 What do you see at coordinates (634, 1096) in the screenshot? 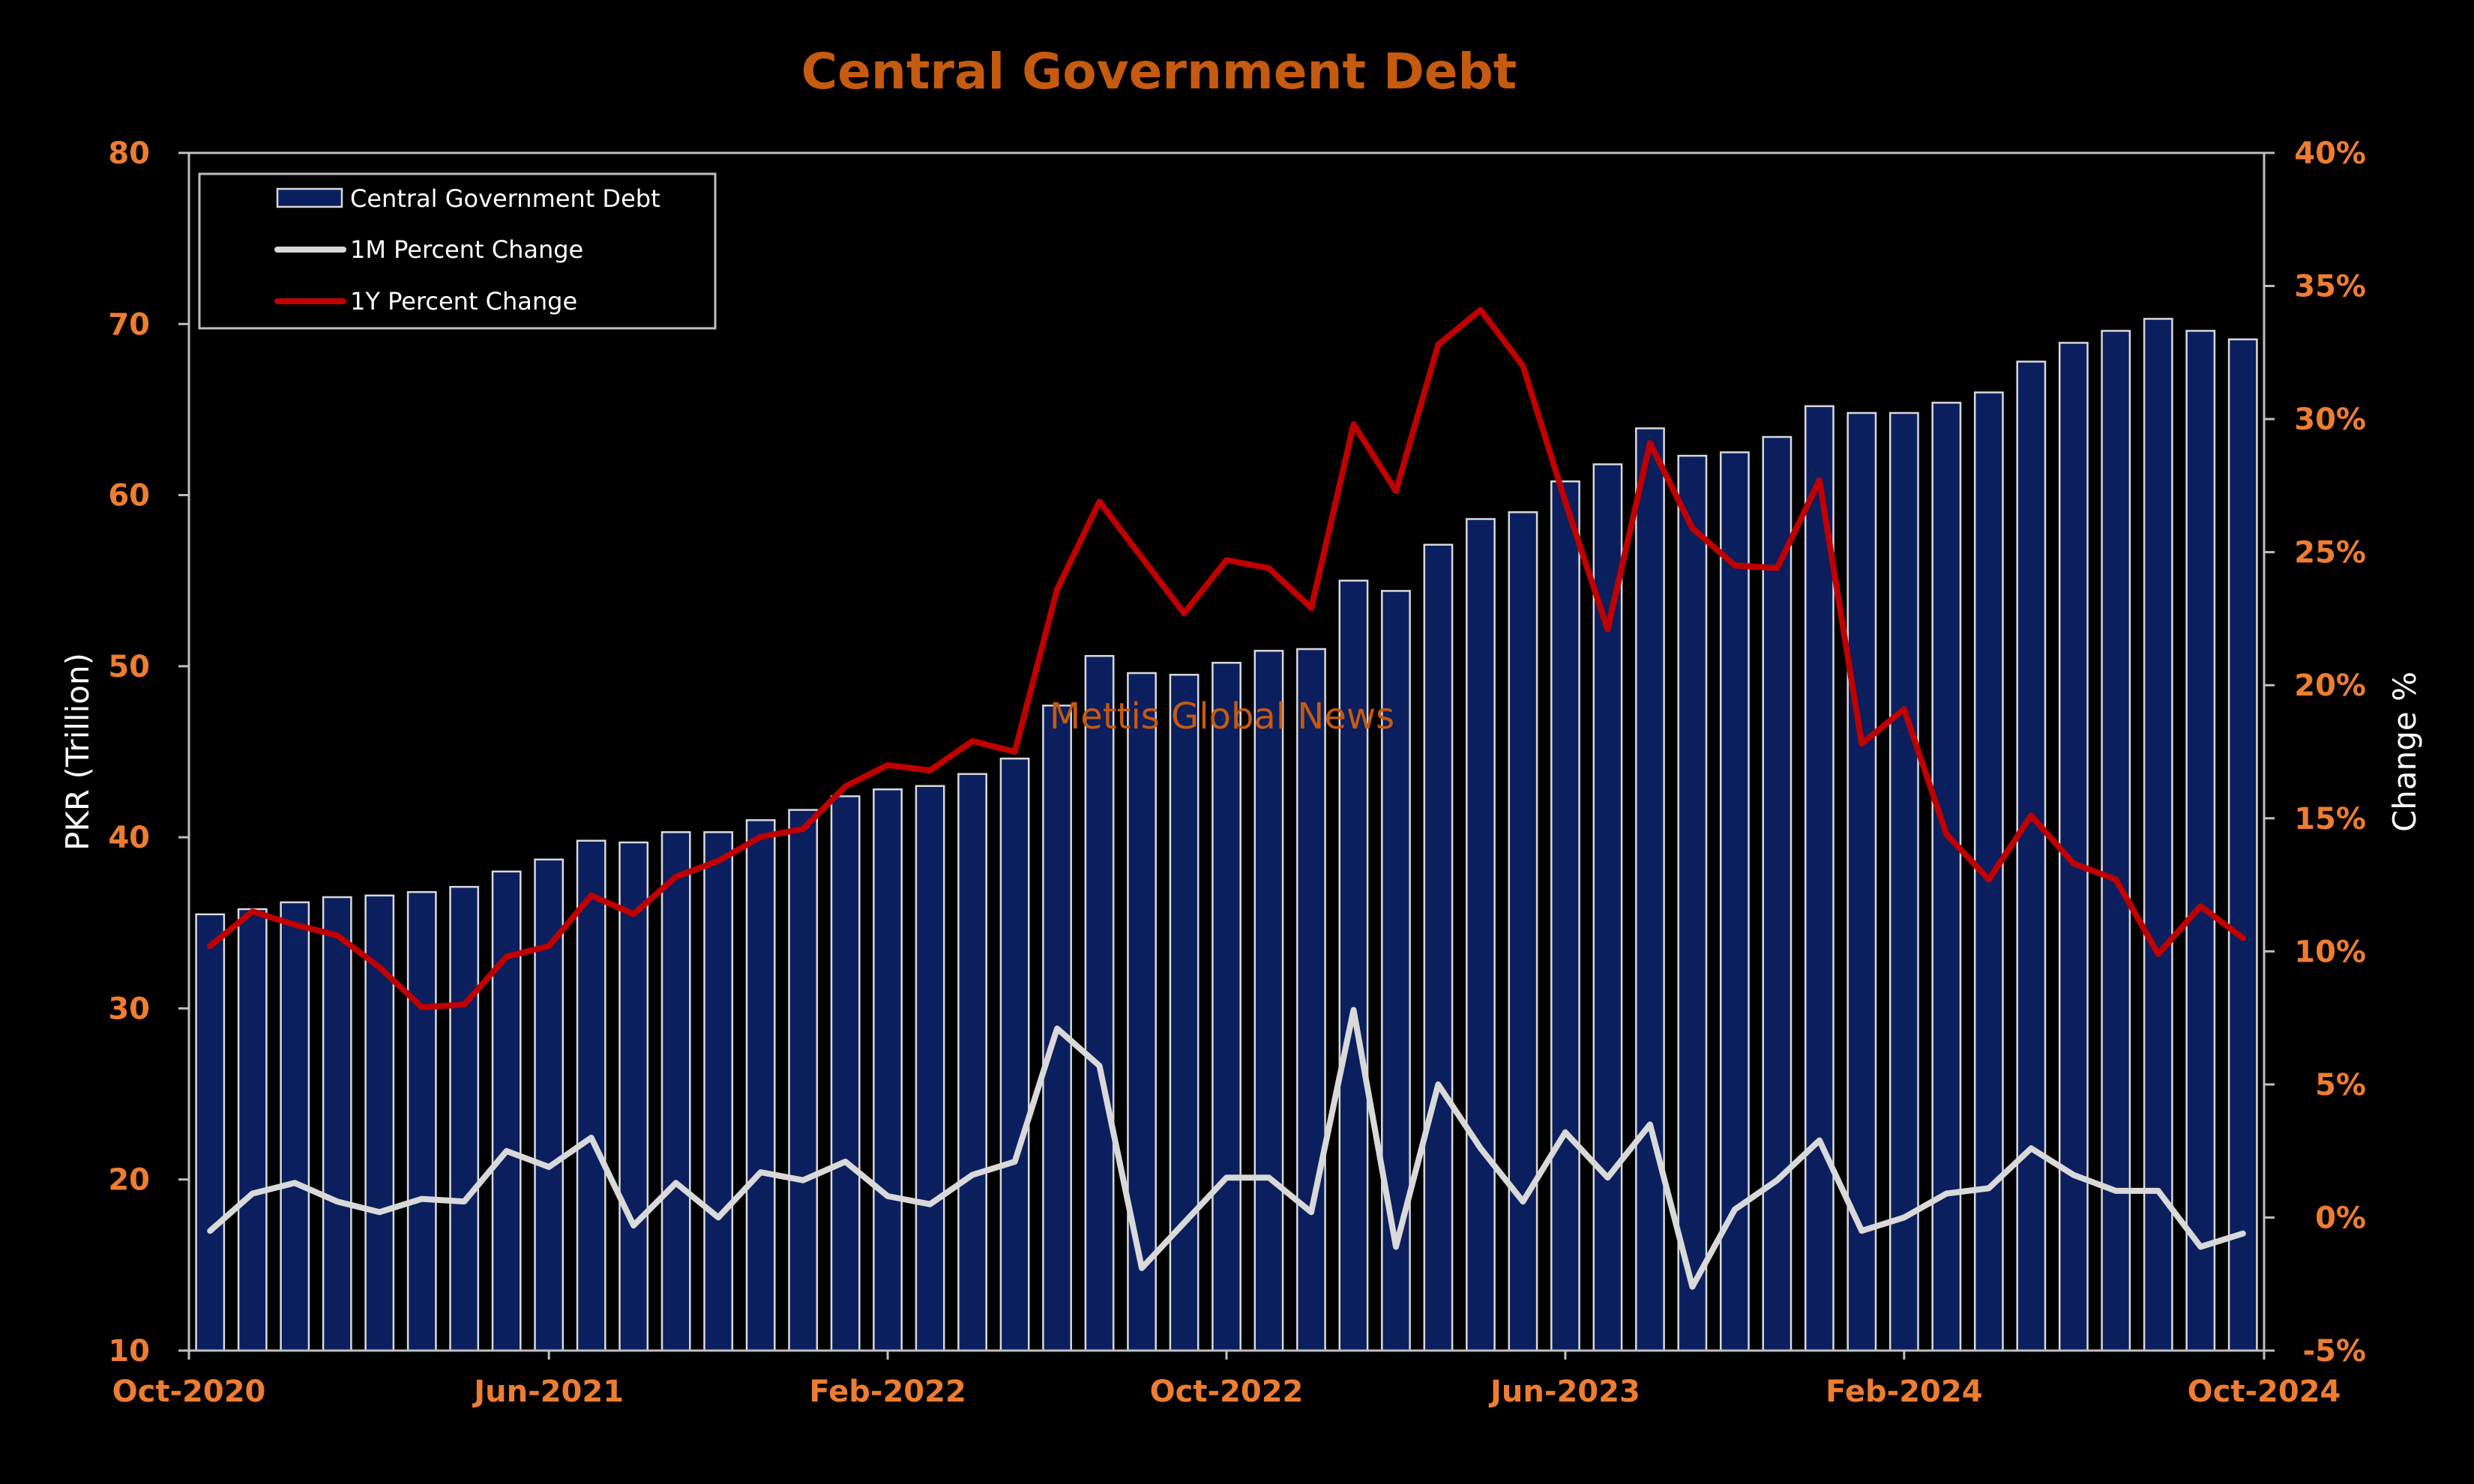
I see `bar-Aug-2021` at bounding box center [634, 1096].